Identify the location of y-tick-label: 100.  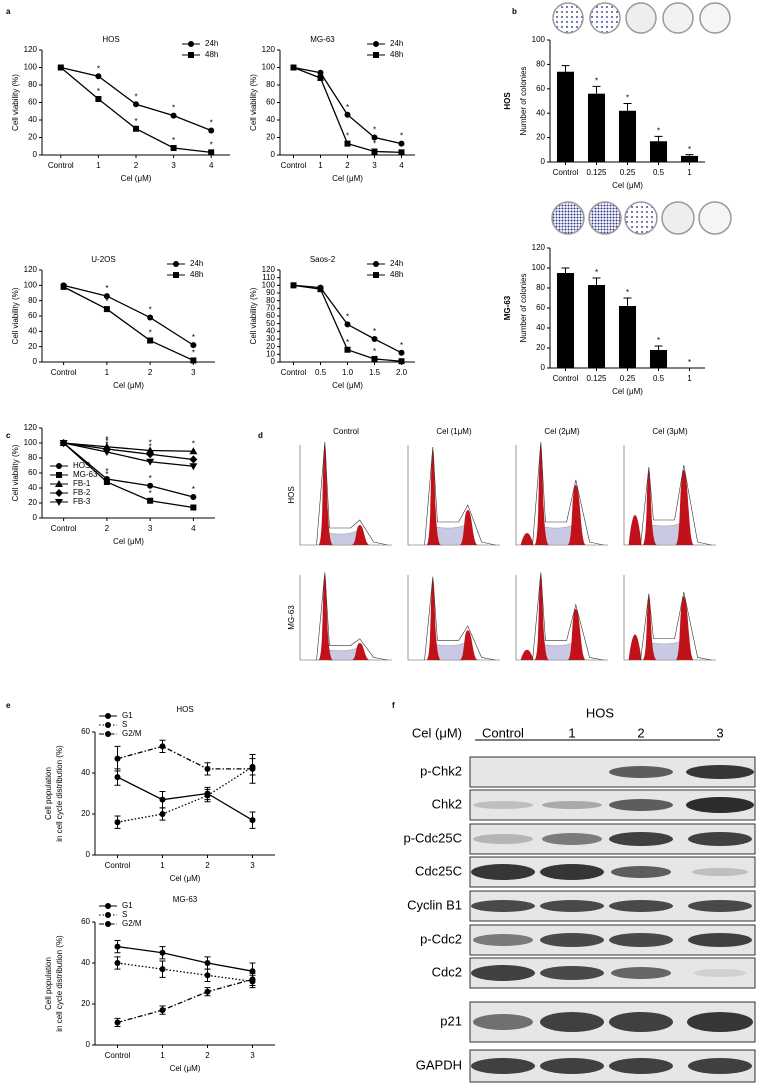
(539, 39).